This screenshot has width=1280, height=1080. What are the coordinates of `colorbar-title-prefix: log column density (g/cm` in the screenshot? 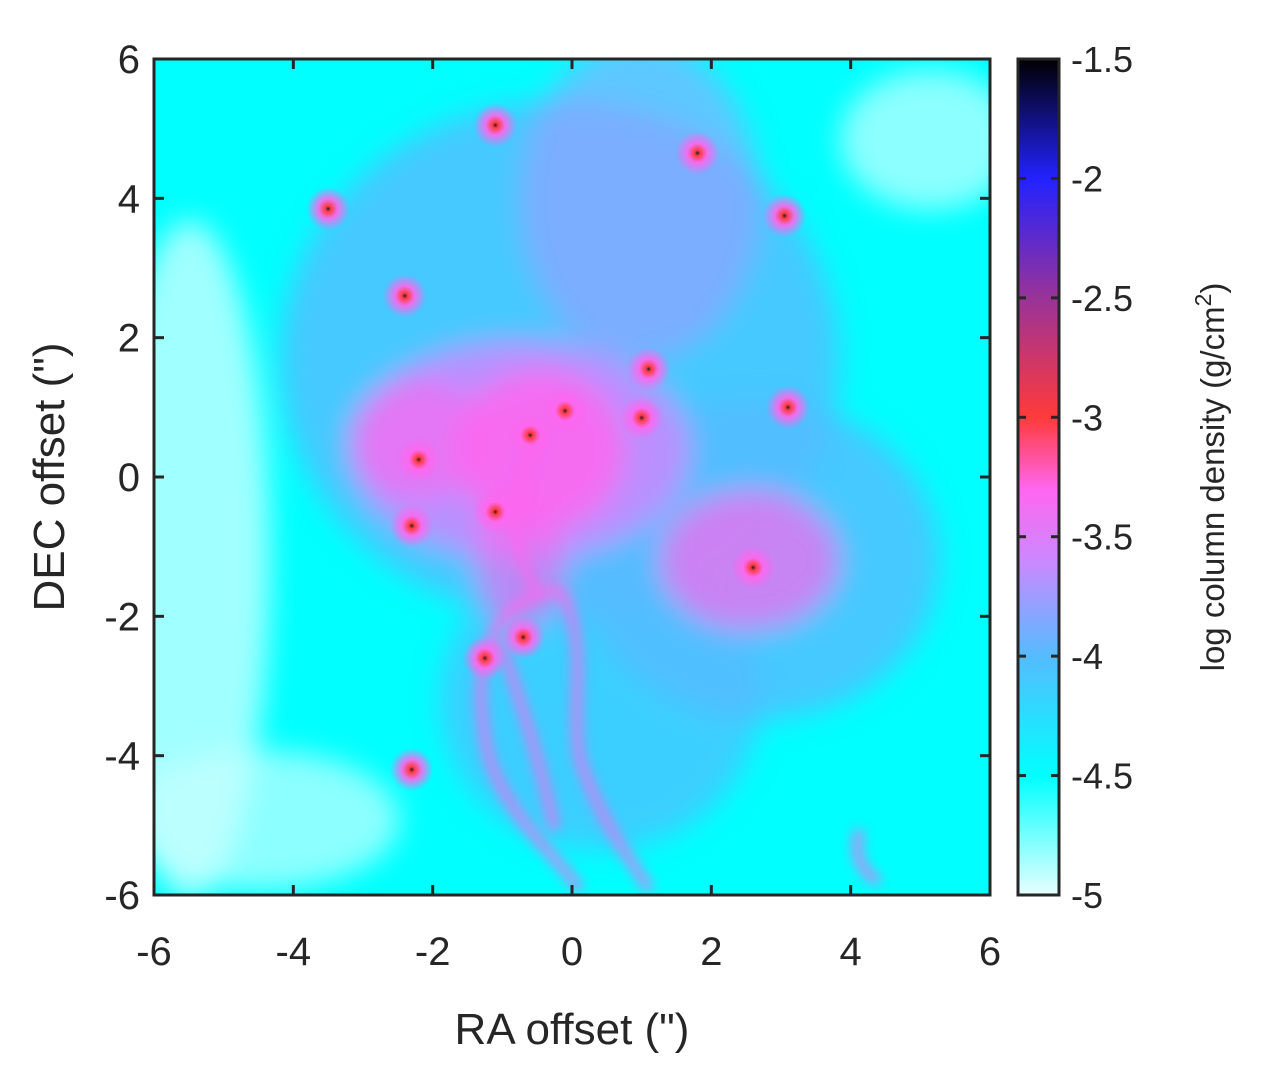 It's located at (1212, 488).